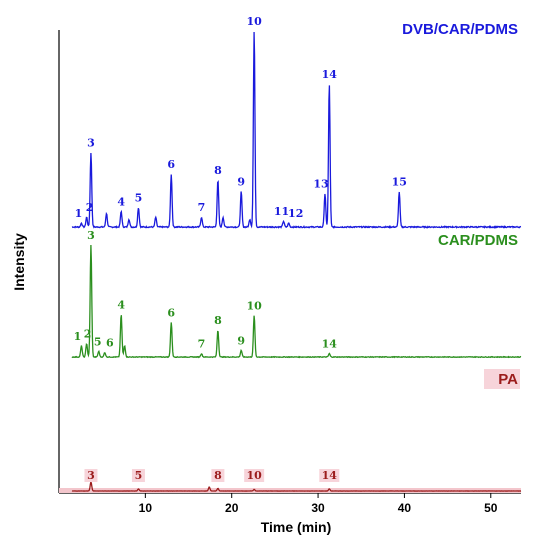  Describe the element at coordinates (232, 508) in the screenshot. I see `x-tick-label: 20` at that location.